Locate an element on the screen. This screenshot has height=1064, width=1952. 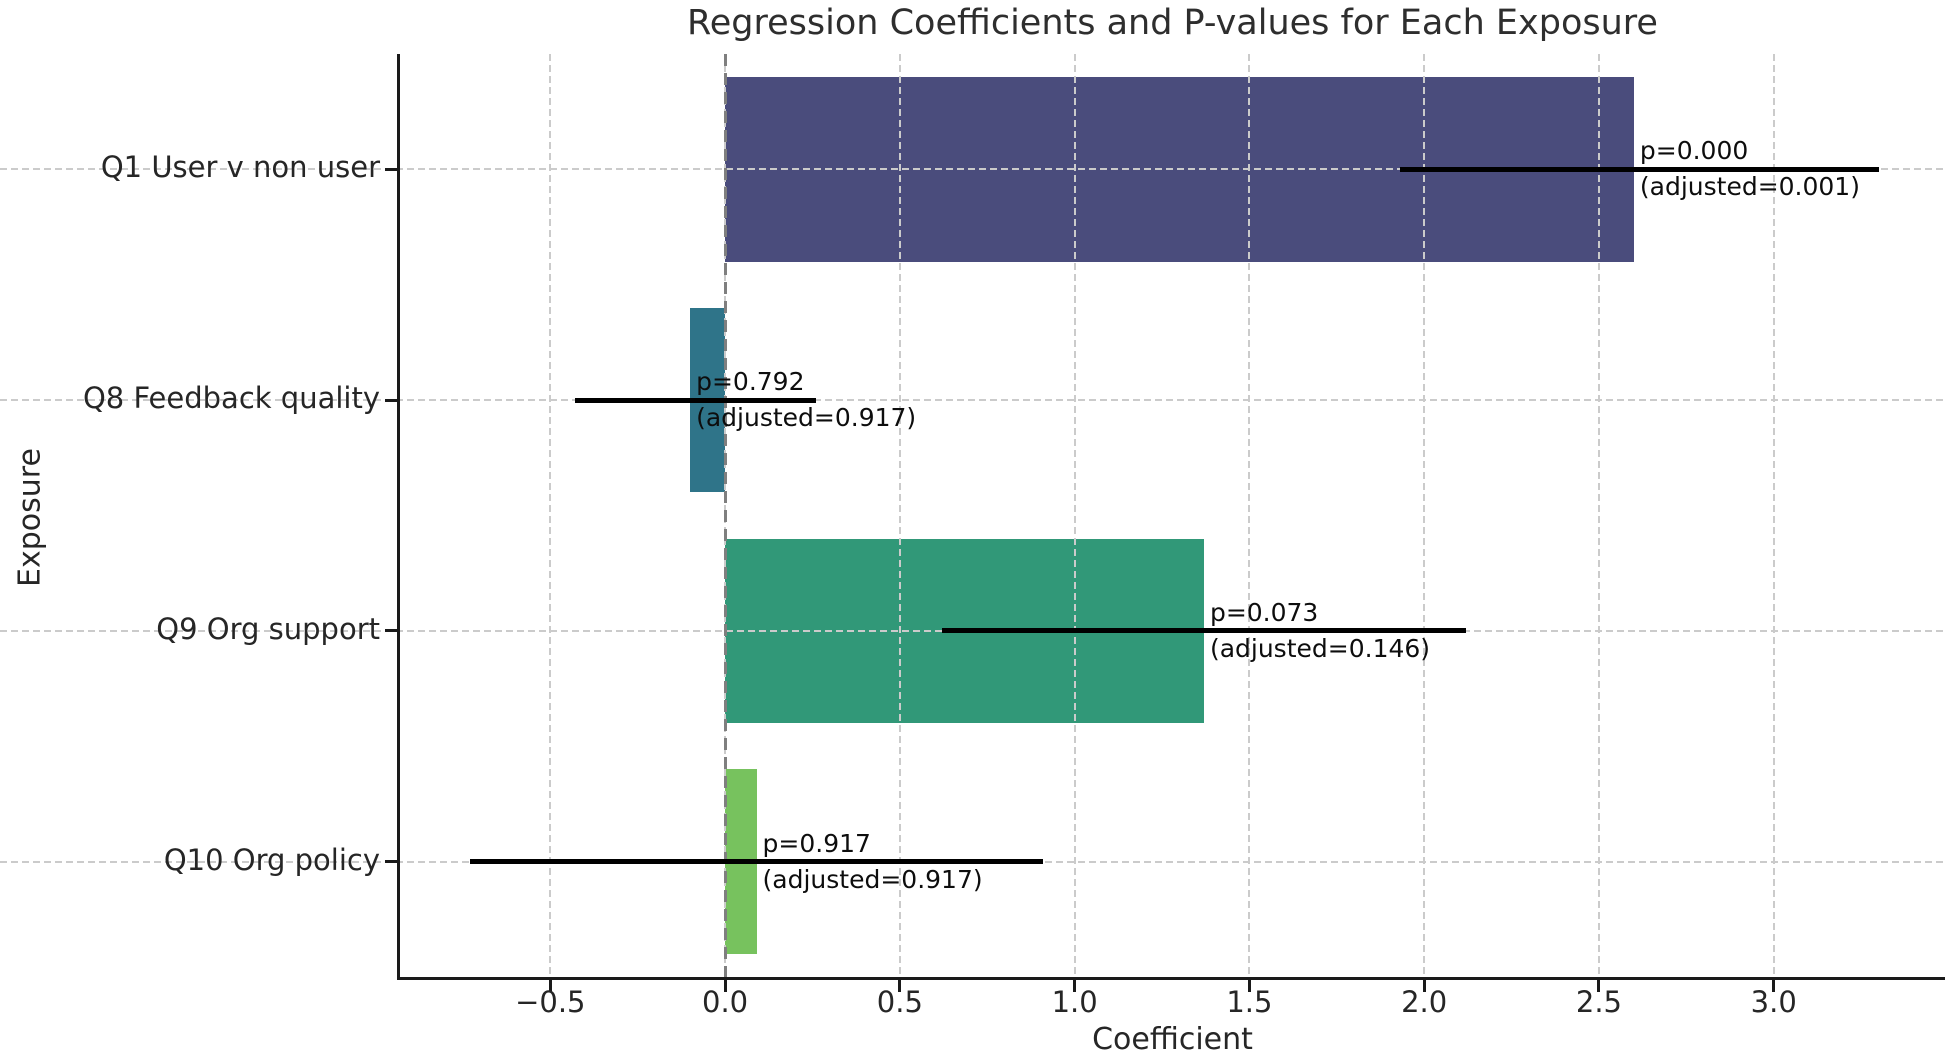
p-value-annotation: p=0.073 (adjusted=0.146) is located at coordinates (1320, 631).